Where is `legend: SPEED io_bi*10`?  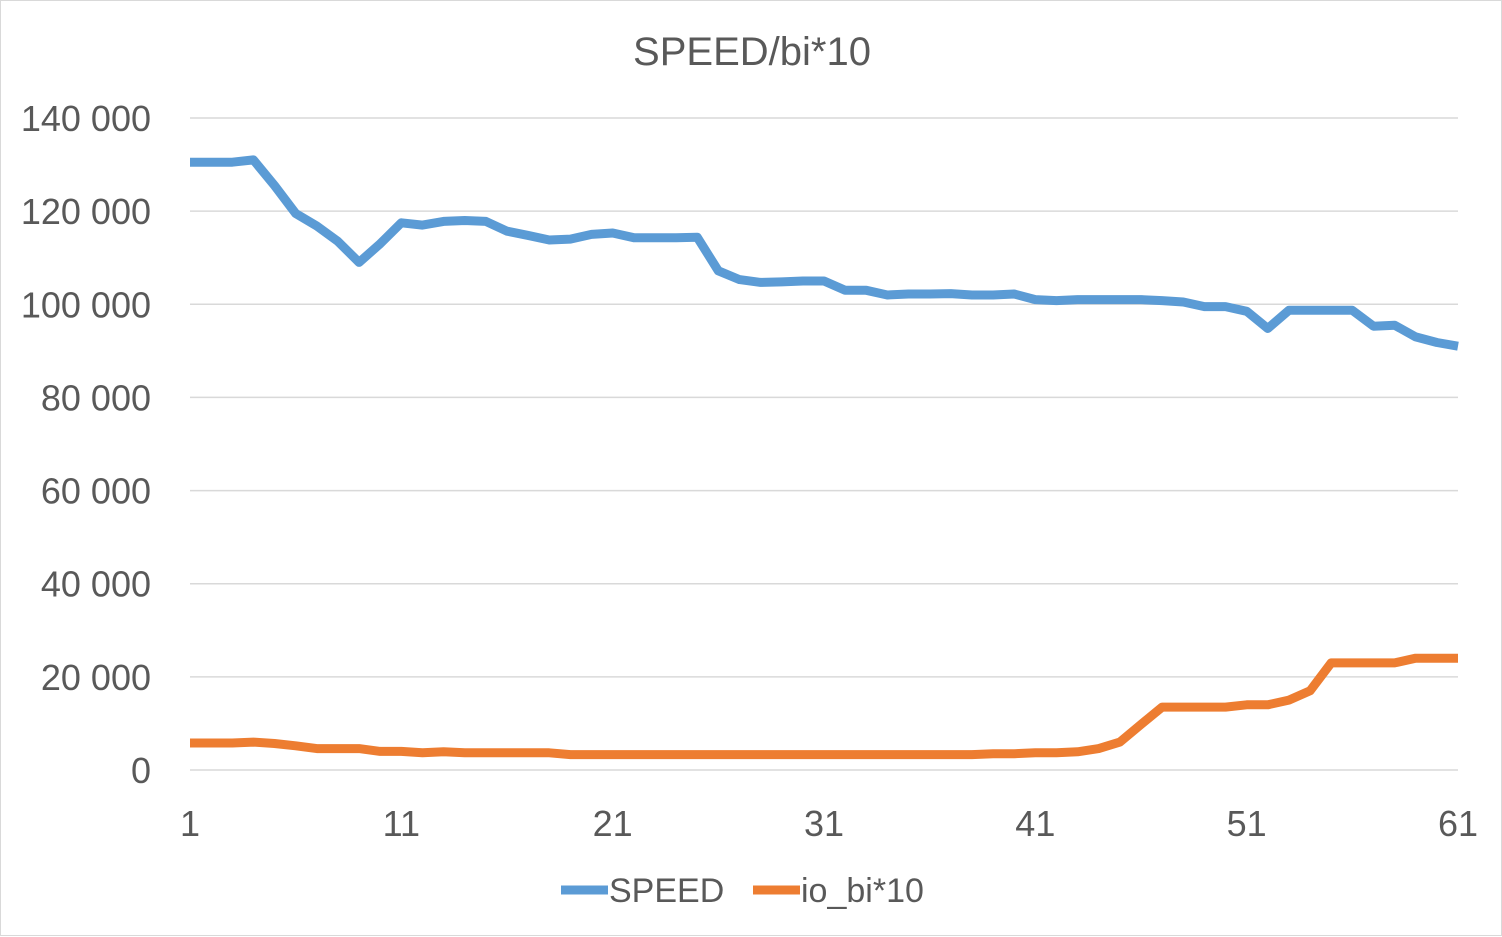
legend: SPEED io_bi*10 is located at coordinates (742, 891).